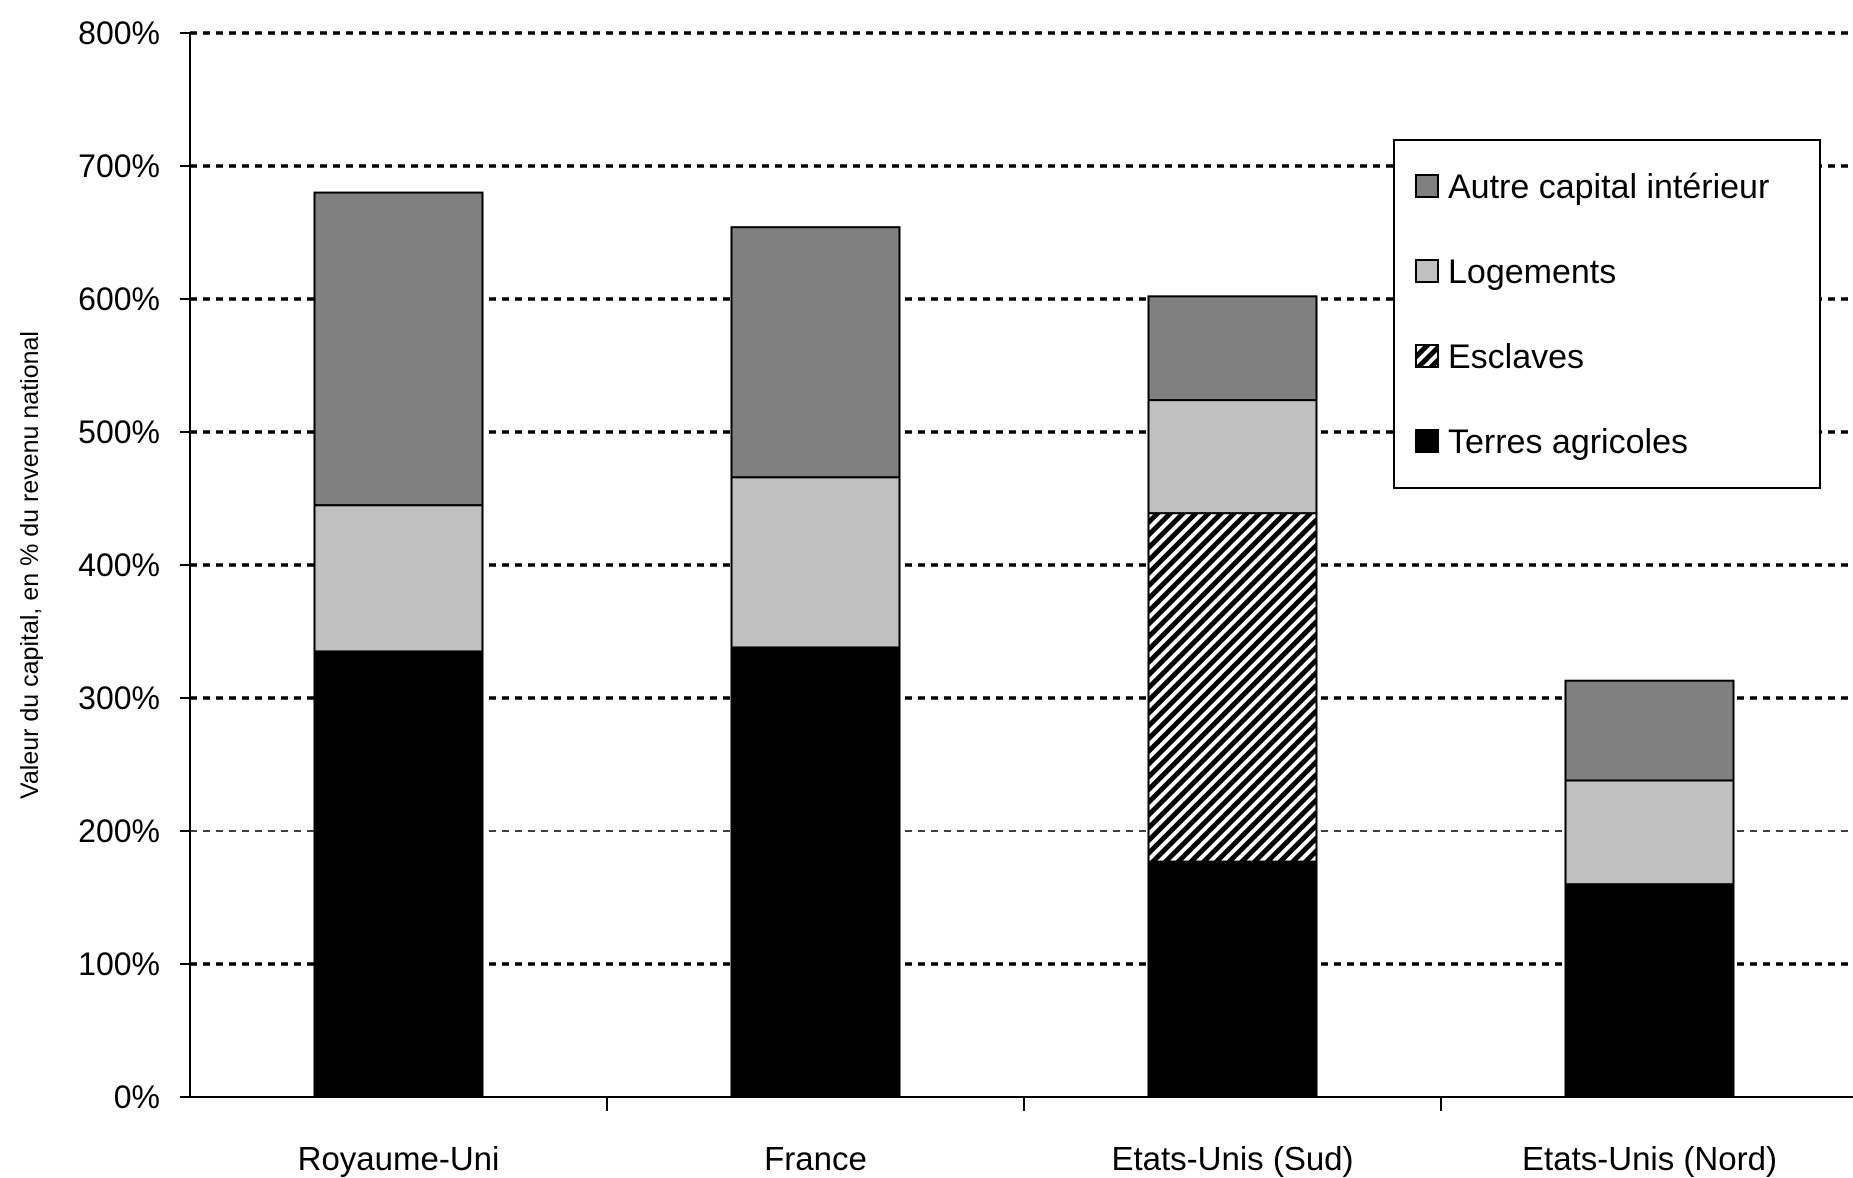  I want to click on y-tick-label: 100%, so click(119, 964).